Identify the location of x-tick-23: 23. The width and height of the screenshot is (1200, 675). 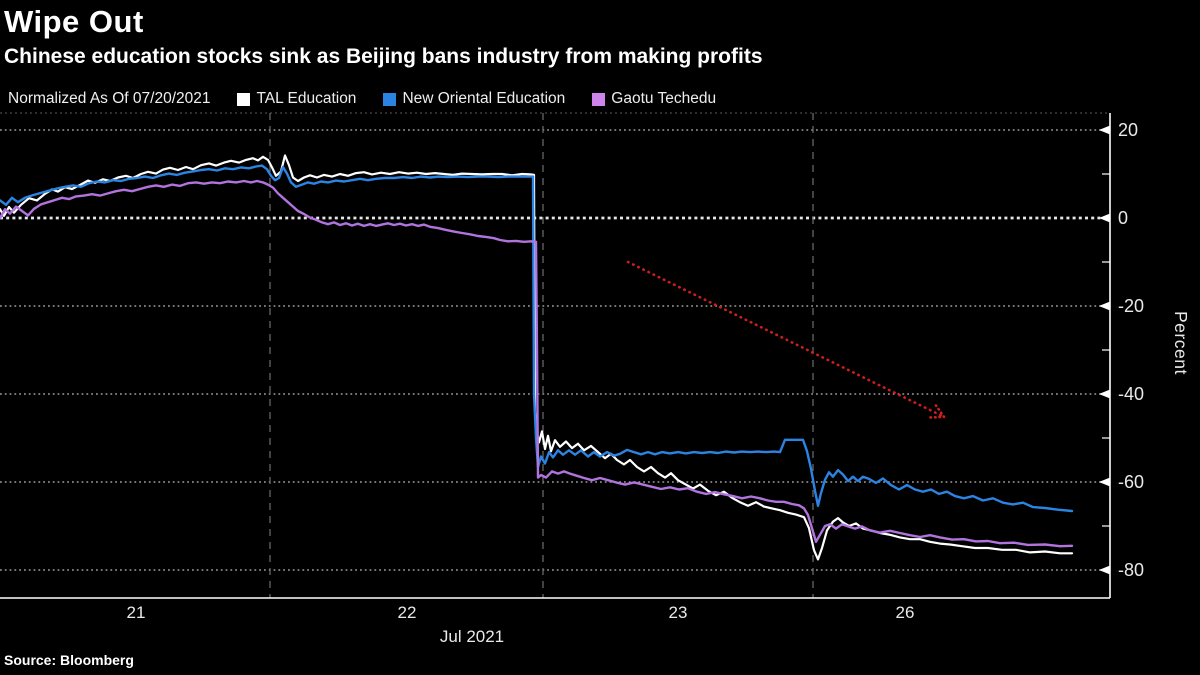
(678, 612).